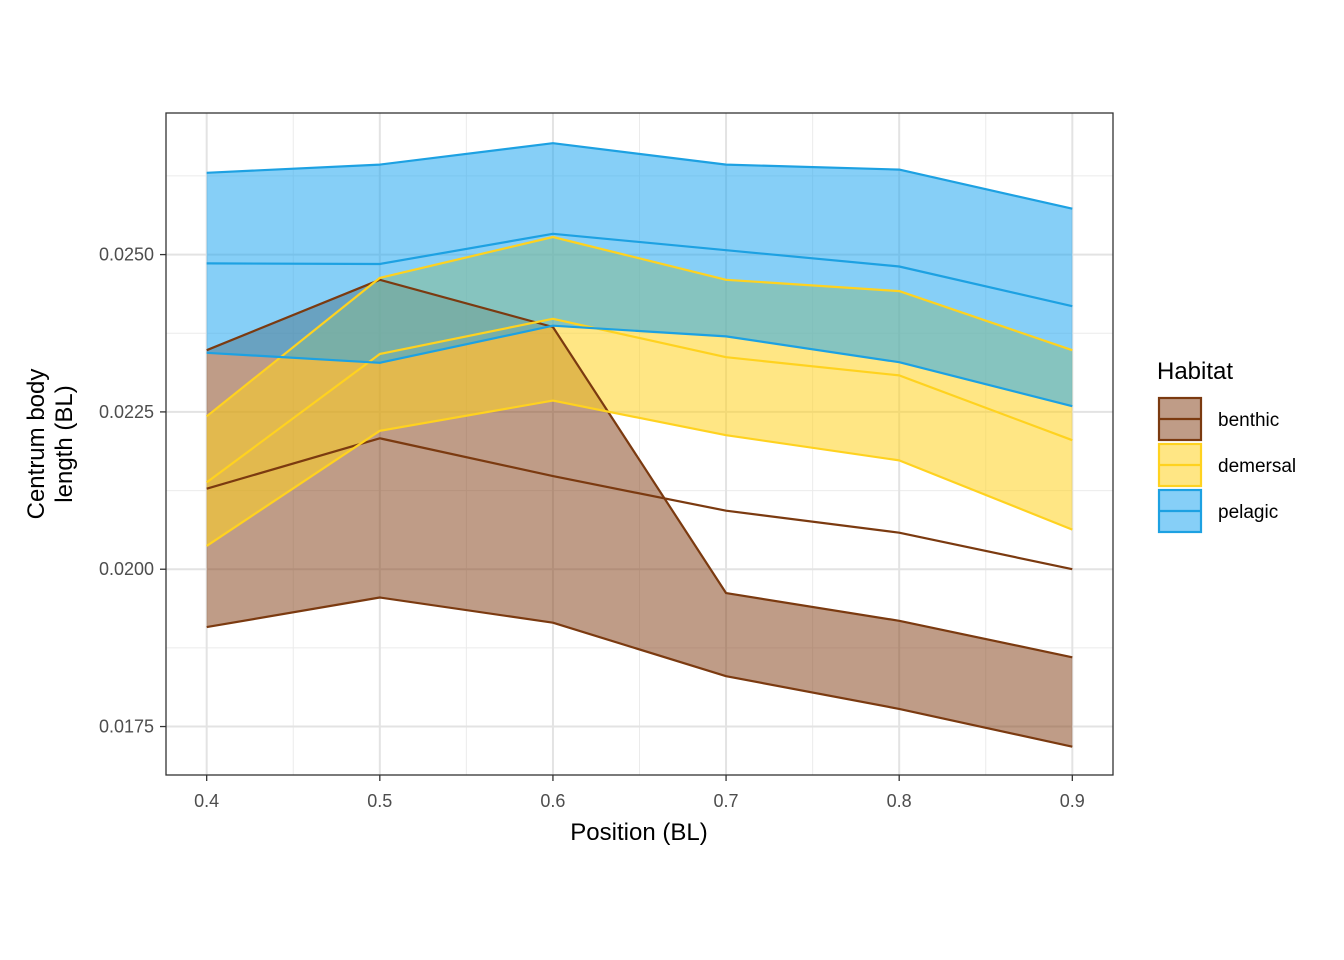 This screenshot has width=1344, height=960. I want to click on x-tick-label: 0.5, so click(379, 801).